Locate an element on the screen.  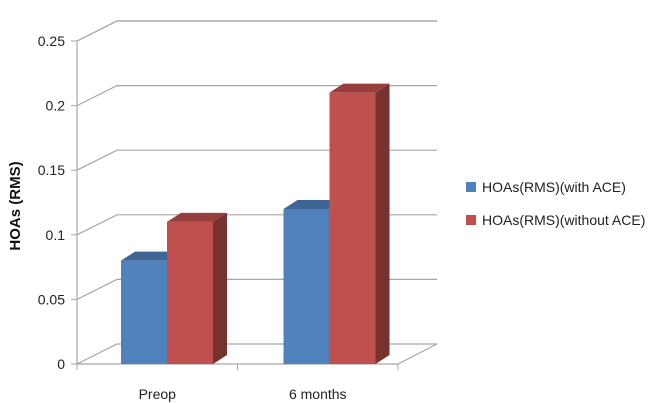
legend-swatch-with-ace is located at coordinates (471, 187).